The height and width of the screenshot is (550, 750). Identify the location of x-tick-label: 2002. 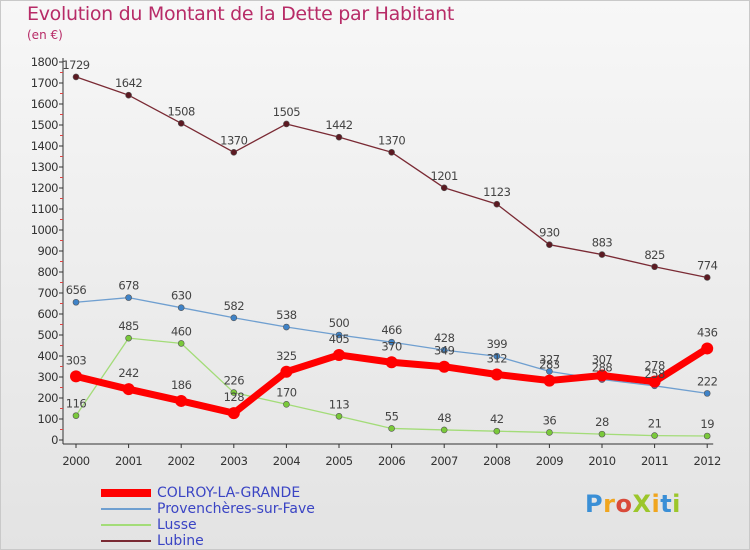
(181, 461).